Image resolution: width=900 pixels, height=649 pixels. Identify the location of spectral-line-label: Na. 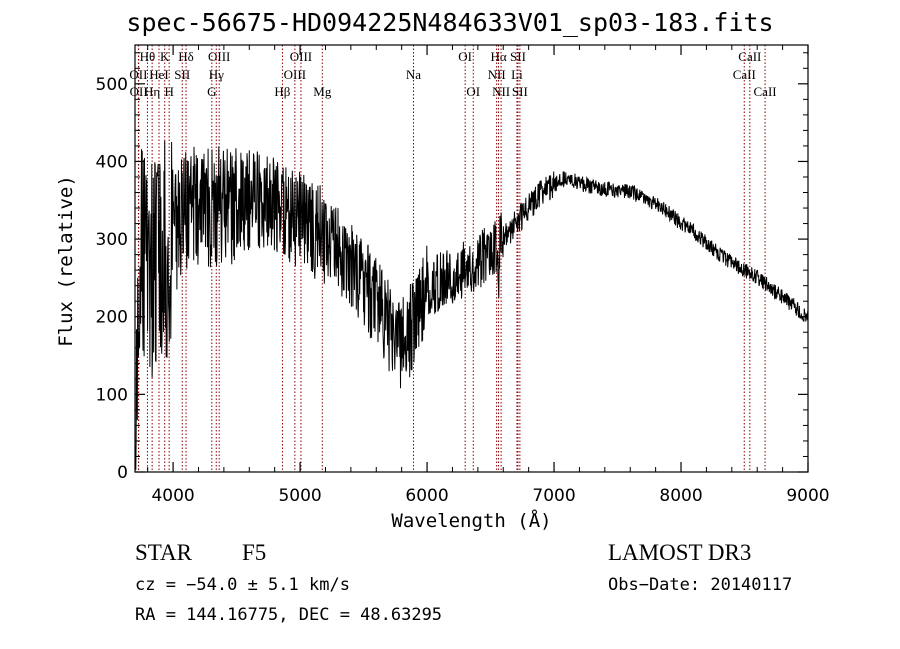
(413, 74).